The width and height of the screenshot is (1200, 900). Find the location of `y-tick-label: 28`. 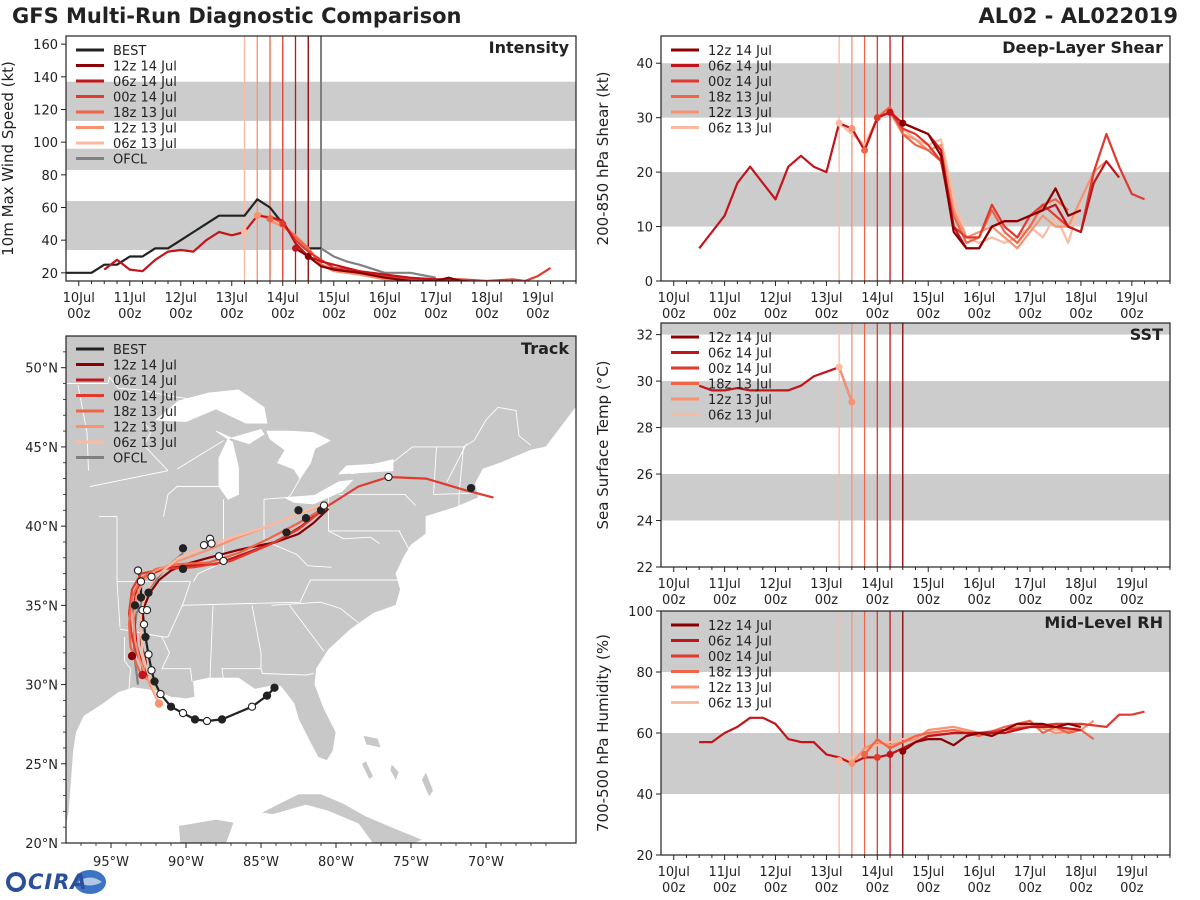

y-tick-label: 28 is located at coordinates (644, 429).